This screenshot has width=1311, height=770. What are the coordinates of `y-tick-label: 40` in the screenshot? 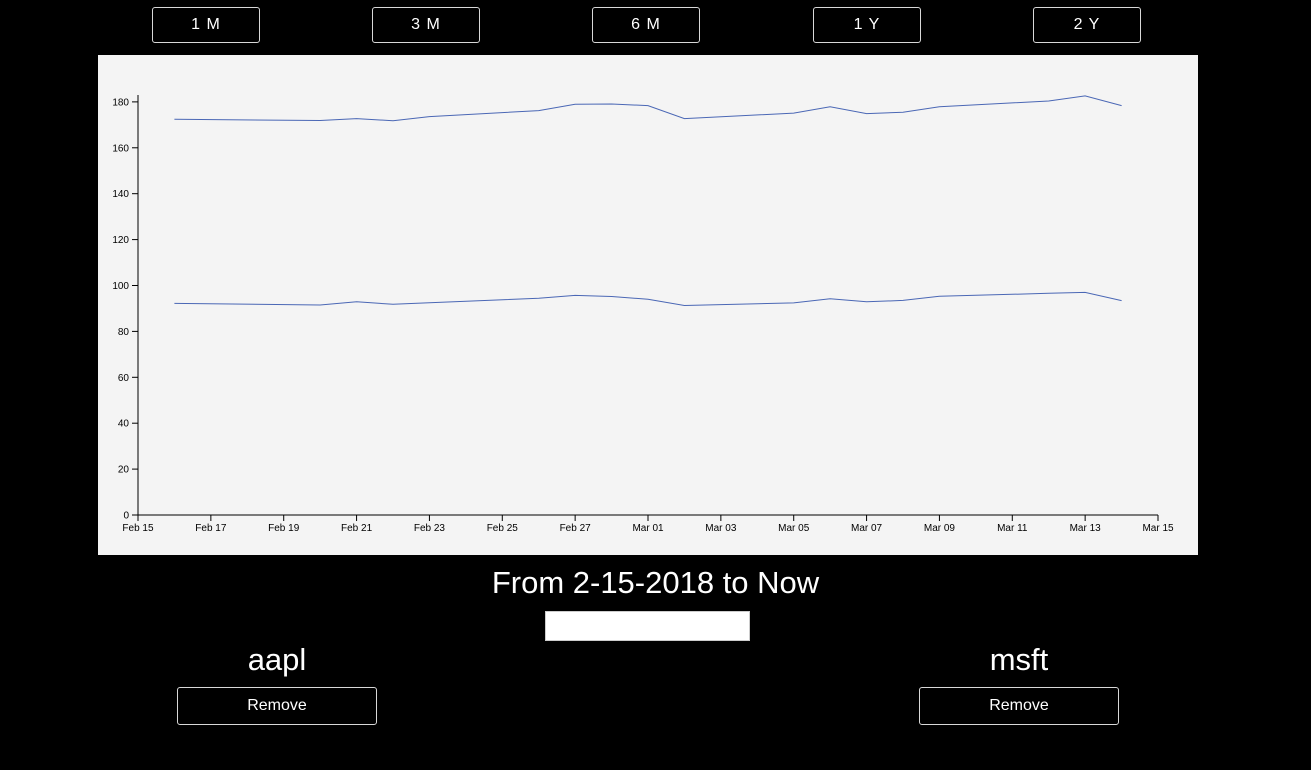 It's located at (124, 424).